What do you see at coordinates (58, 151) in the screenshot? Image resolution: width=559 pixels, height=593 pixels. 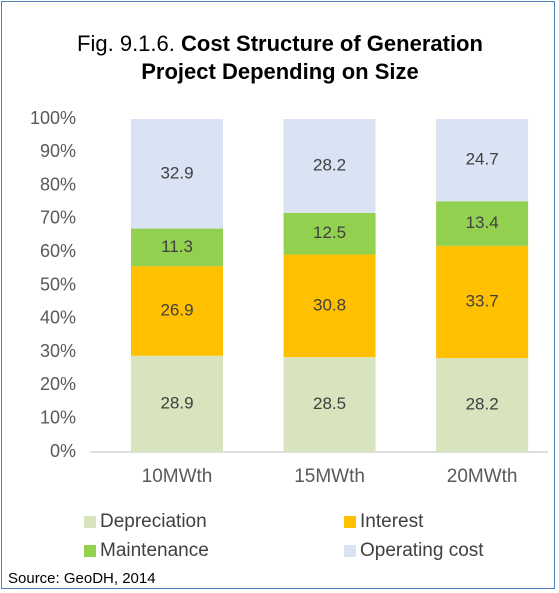 I see `y-tick-label: 90%` at bounding box center [58, 151].